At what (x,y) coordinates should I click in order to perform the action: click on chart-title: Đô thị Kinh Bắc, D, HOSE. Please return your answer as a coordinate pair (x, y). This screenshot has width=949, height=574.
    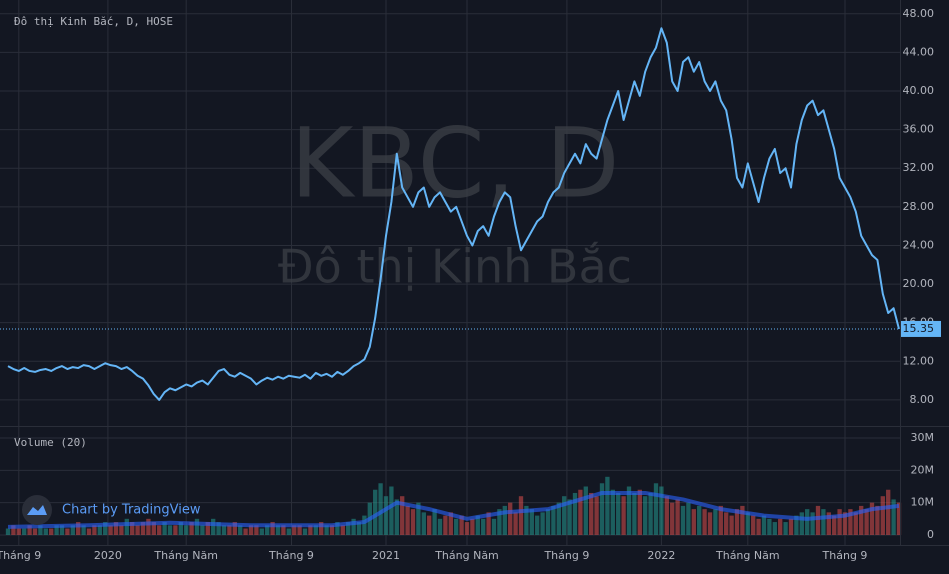
    Looking at the image, I should click on (93, 21).